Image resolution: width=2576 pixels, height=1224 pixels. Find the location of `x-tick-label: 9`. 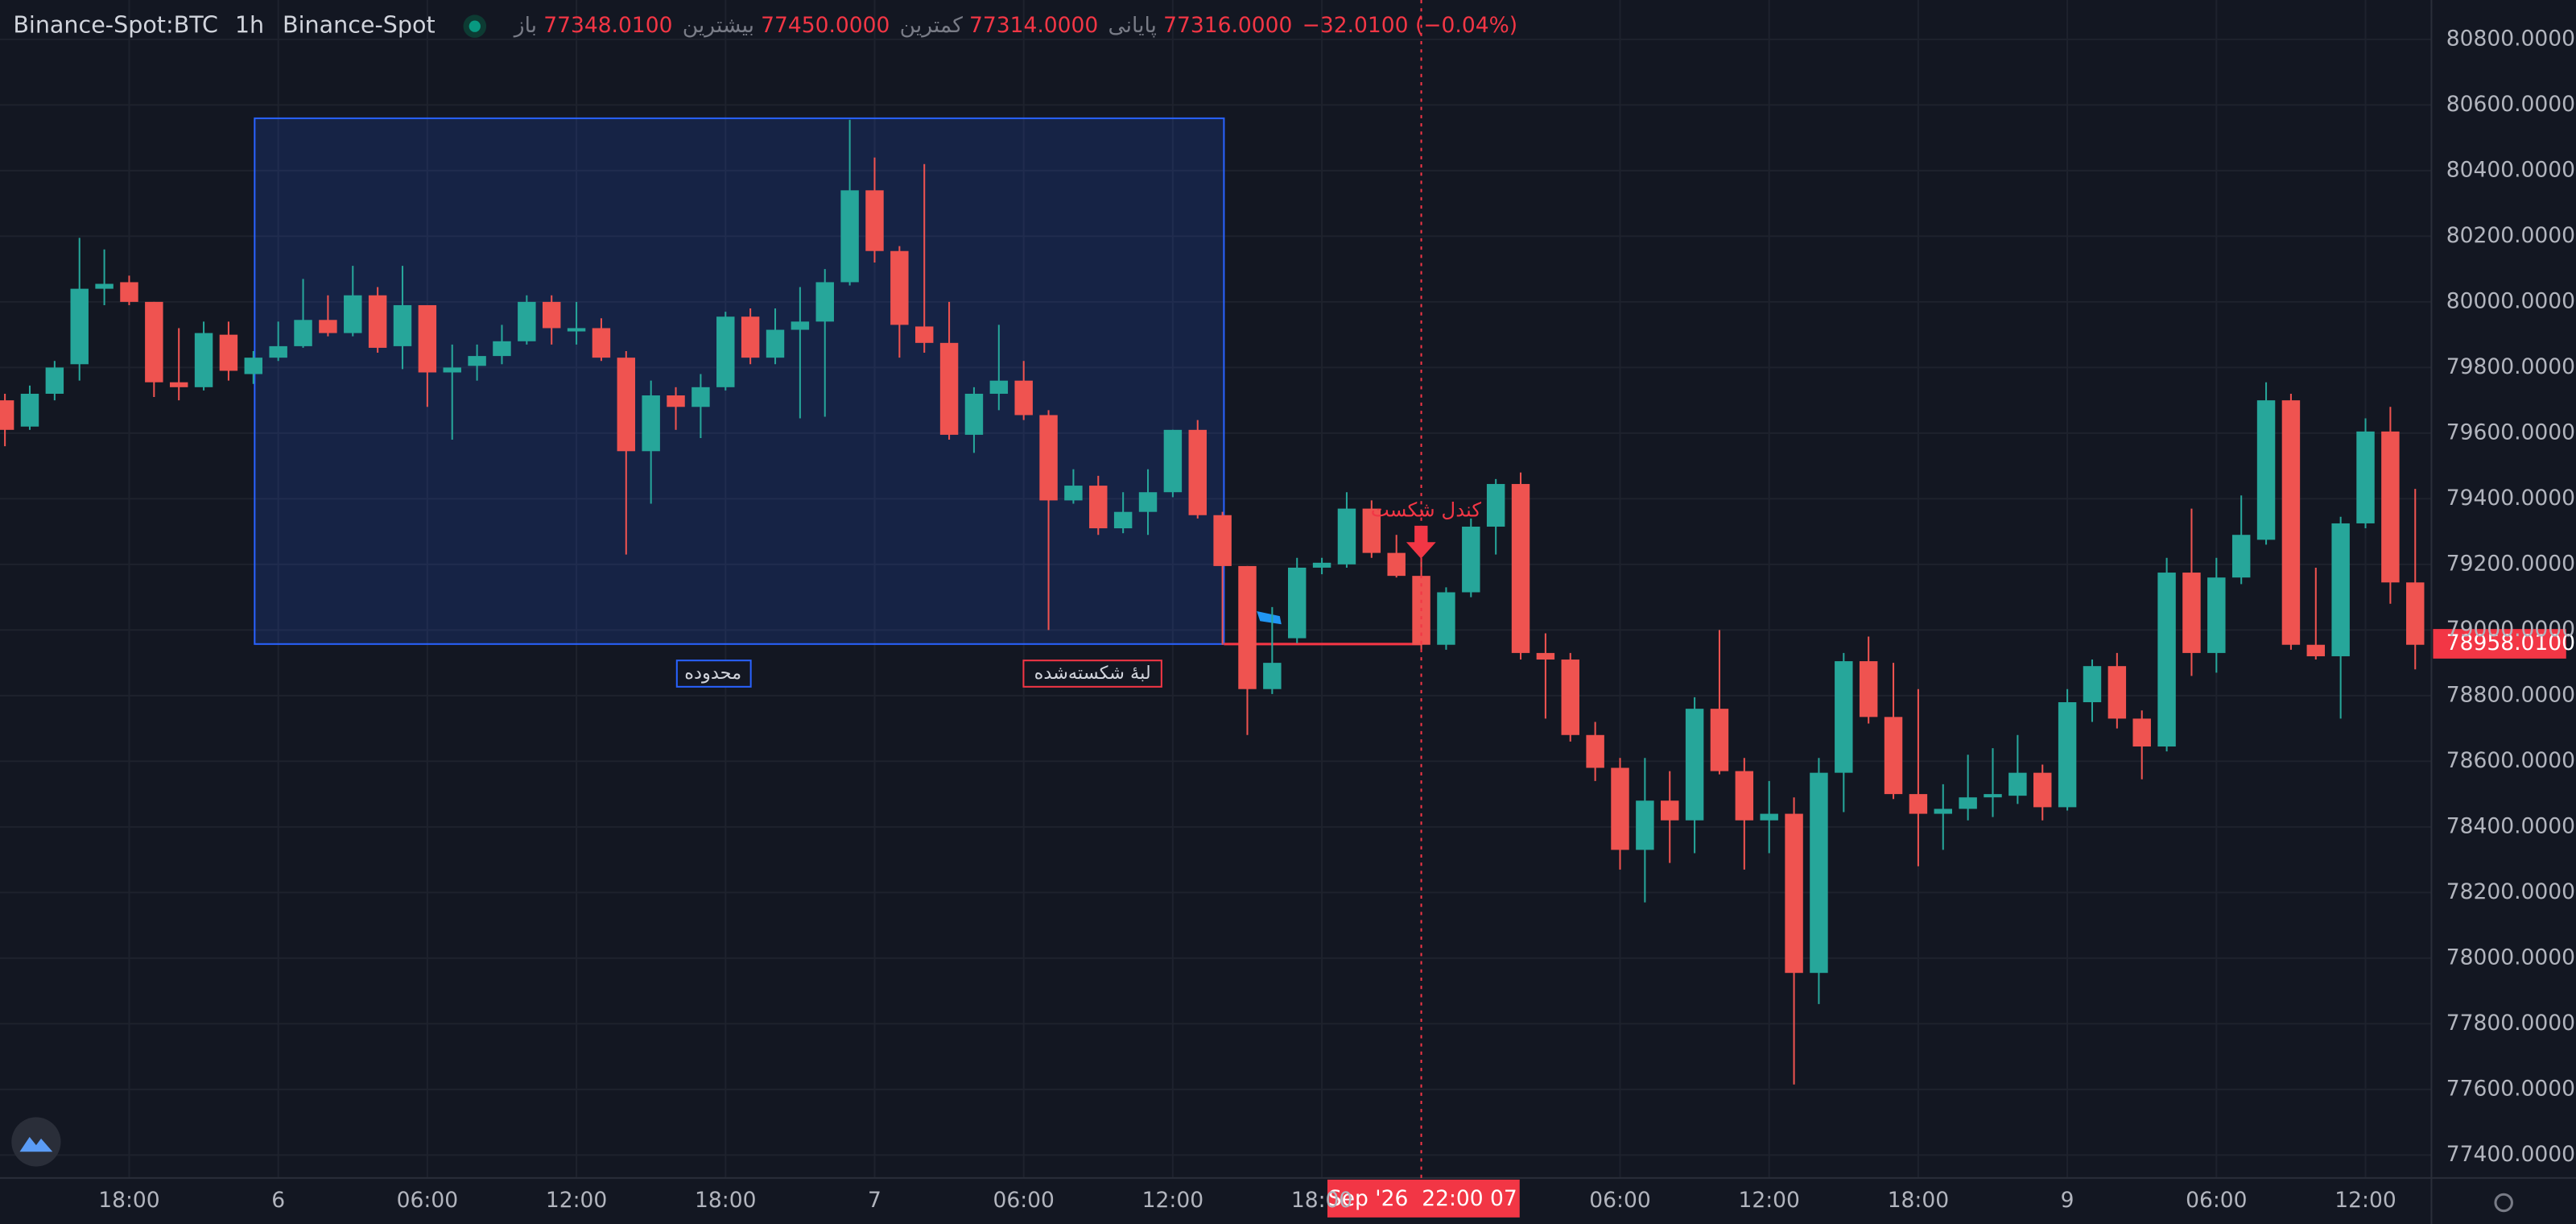

x-tick-label: 9 is located at coordinates (2067, 1200).